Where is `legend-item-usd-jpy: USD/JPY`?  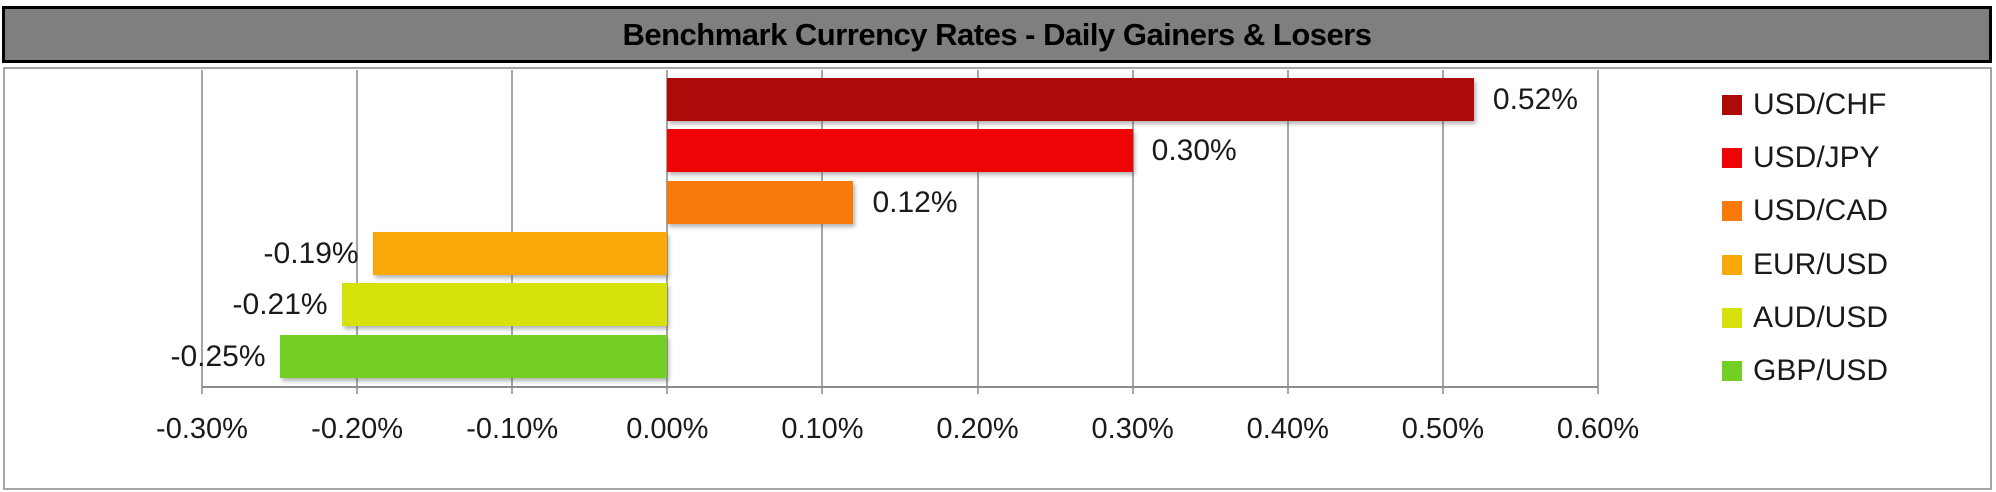 legend-item-usd-jpy: USD/JPY is located at coordinates (1801, 158).